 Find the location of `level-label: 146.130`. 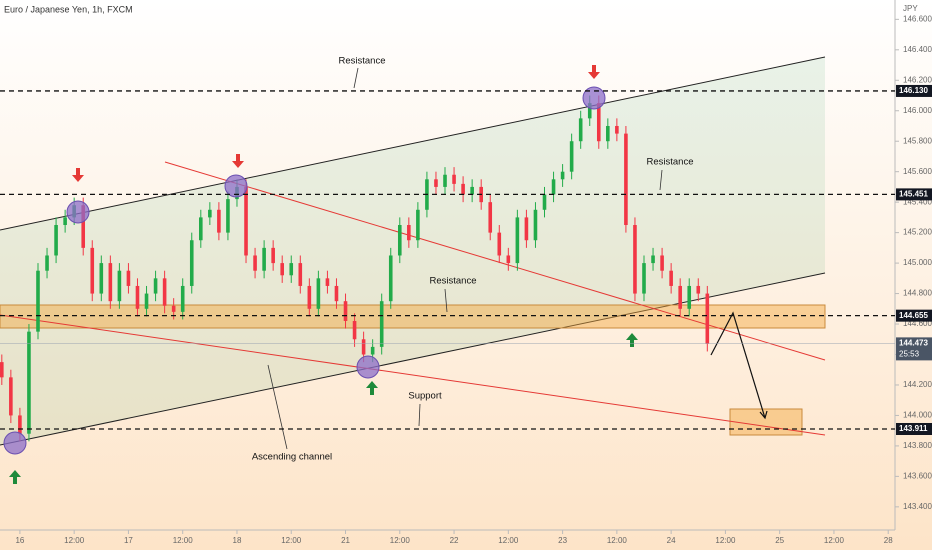

level-label: 146.130 is located at coordinates (913, 90).